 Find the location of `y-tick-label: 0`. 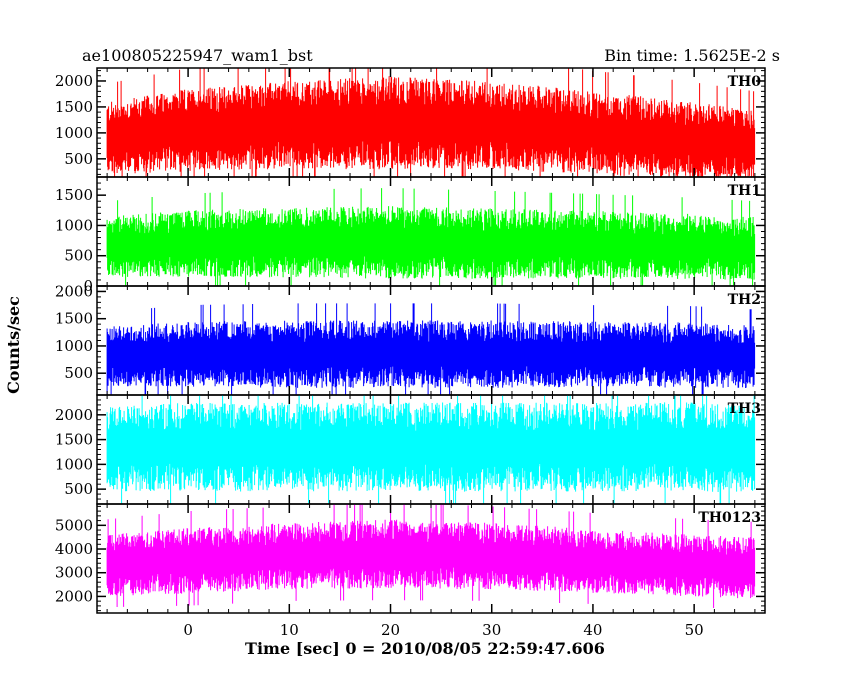

y-tick-label: 0 is located at coordinates (88, 286).